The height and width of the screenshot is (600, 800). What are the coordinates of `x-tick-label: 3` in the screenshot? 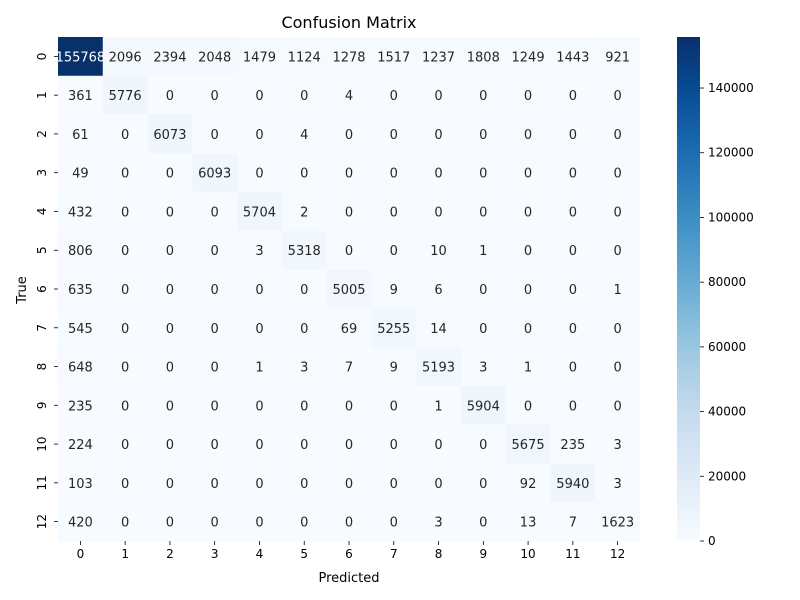 It's located at (215, 554).